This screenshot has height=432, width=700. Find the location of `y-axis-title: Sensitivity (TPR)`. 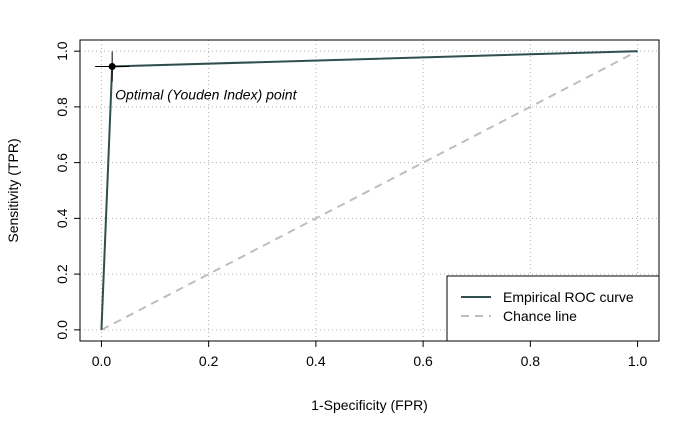

y-axis-title: Sensitivity (TPR) is located at coordinates (13, 190).